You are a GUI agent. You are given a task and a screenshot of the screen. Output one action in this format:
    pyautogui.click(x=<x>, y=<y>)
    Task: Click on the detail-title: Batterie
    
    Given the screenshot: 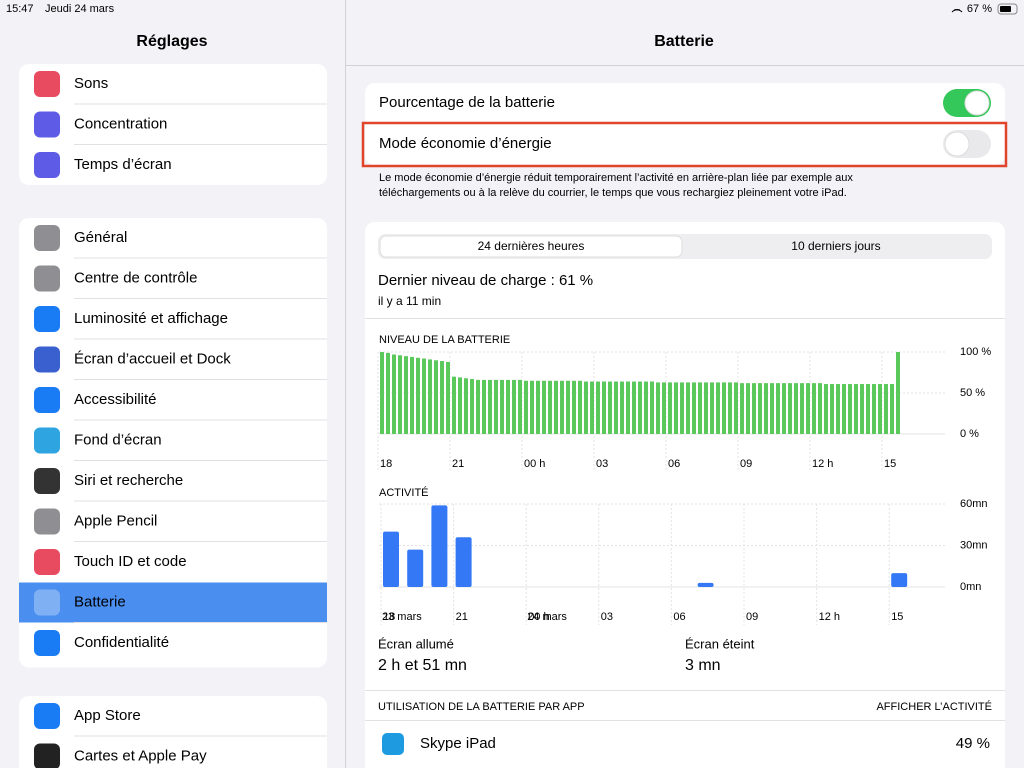 What is the action you would take?
    pyautogui.click(x=684, y=41)
    